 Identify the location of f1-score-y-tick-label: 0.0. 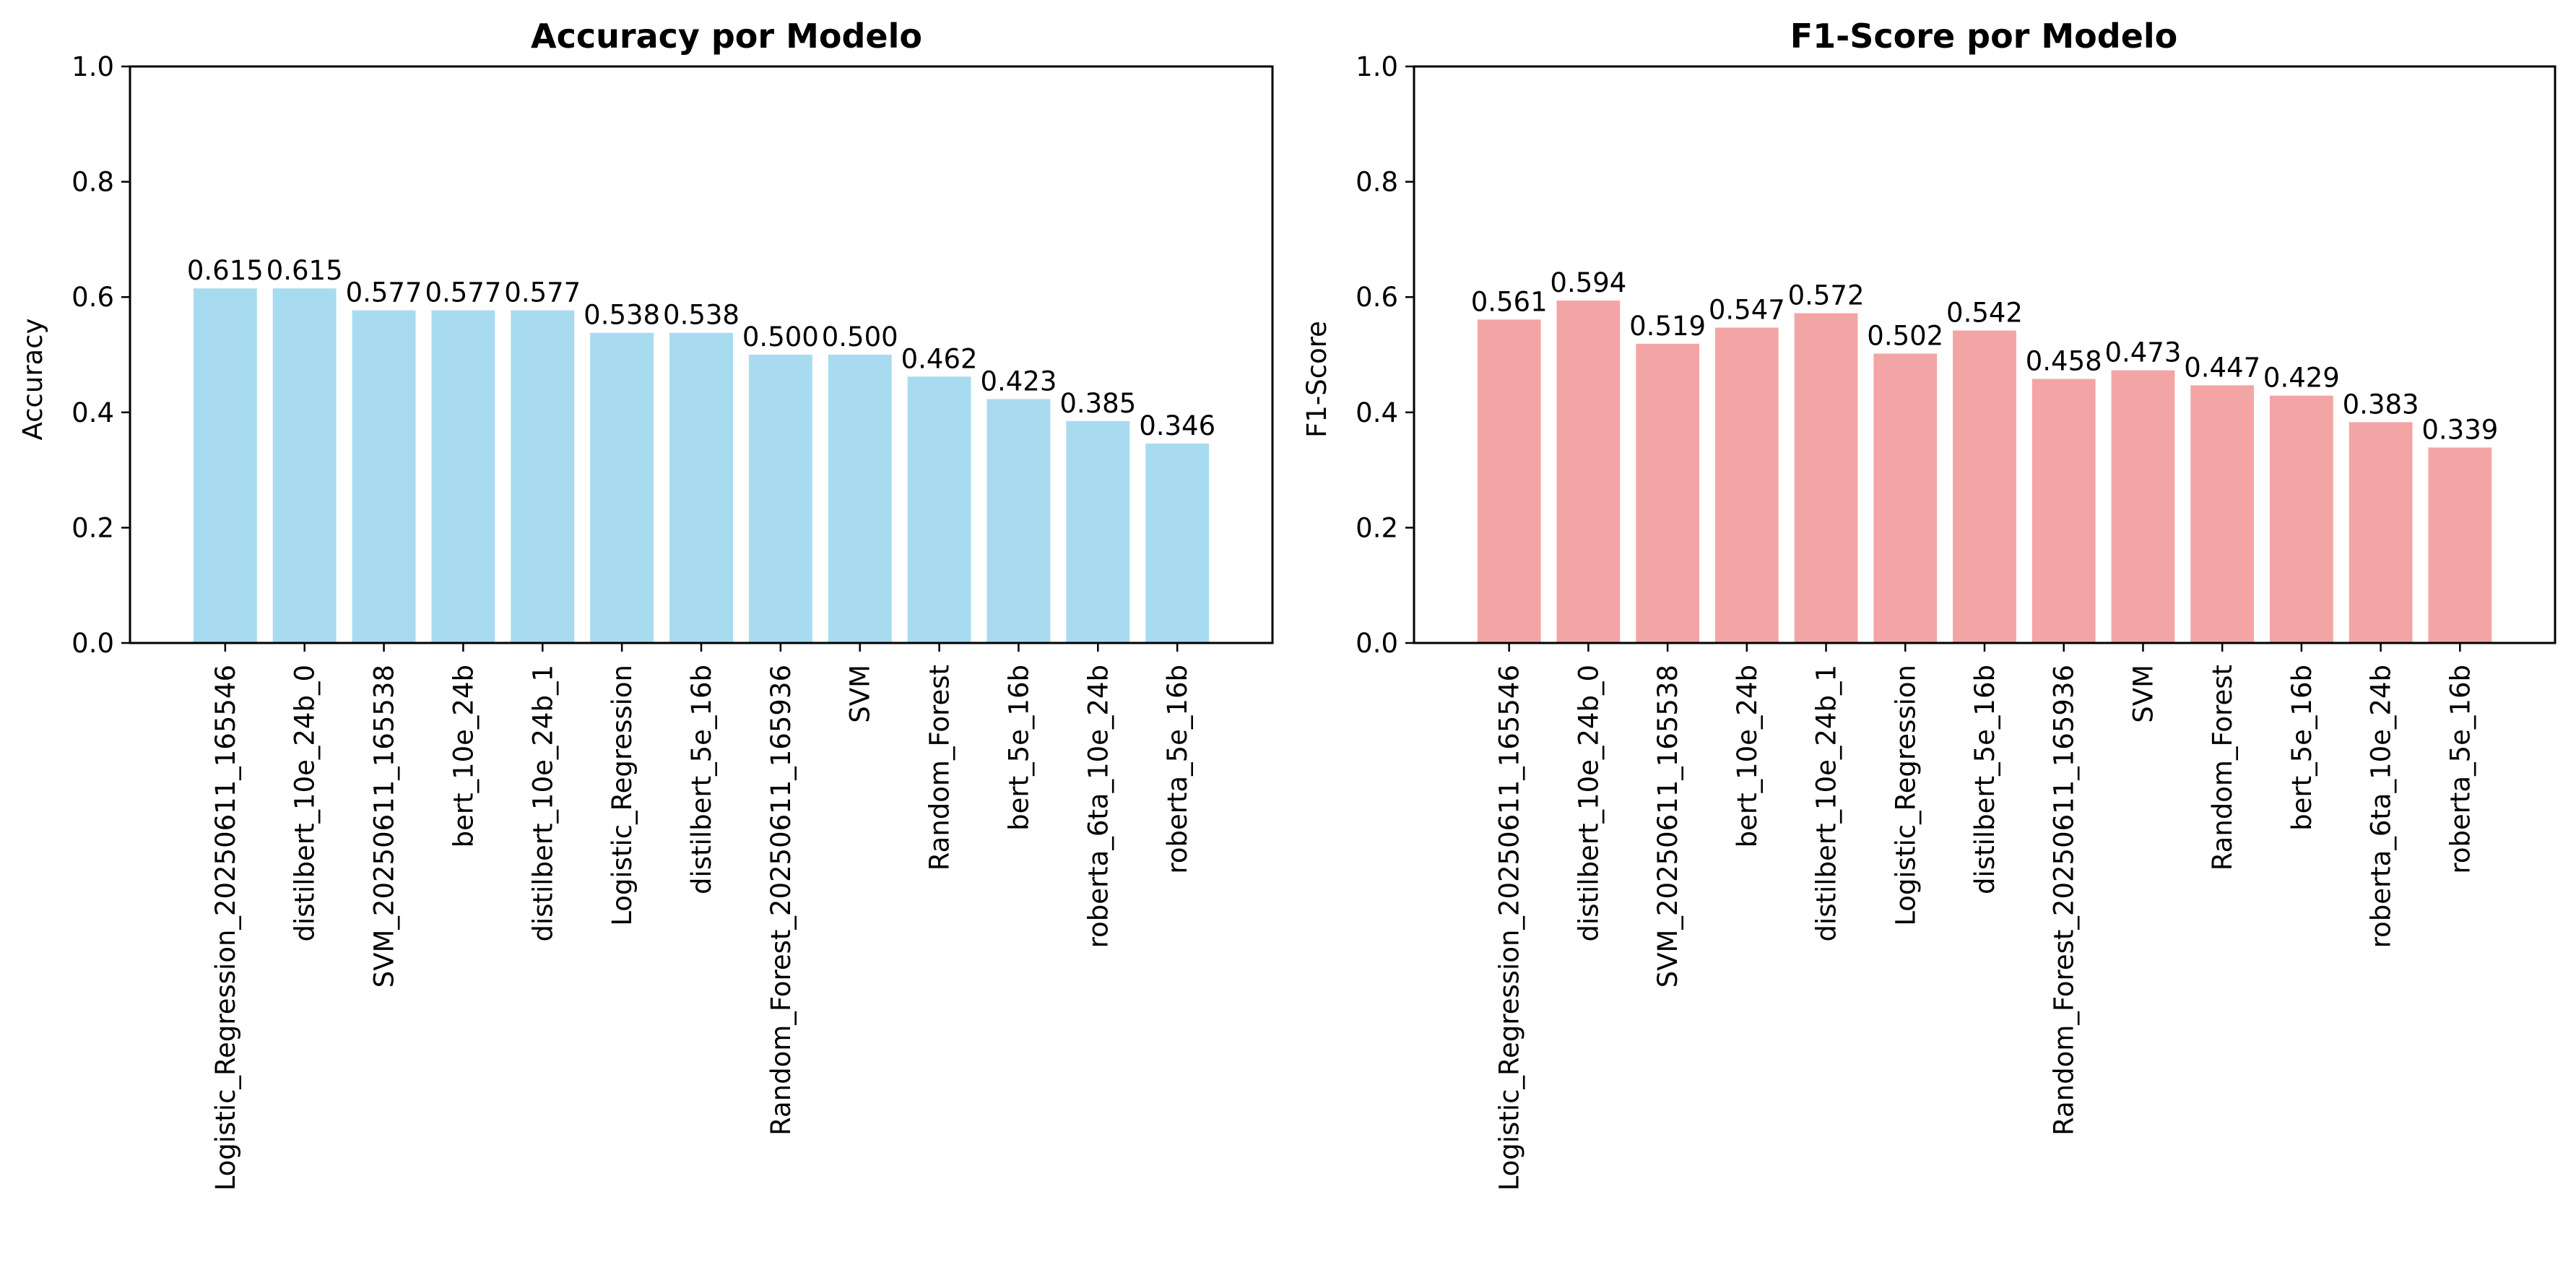
(1377, 643).